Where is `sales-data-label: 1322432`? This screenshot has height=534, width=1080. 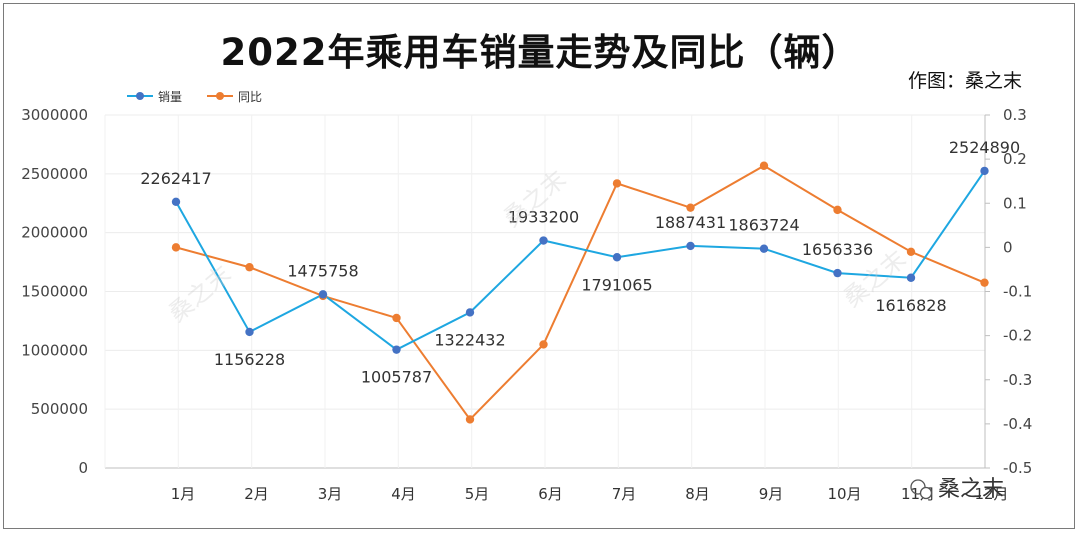 sales-data-label: 1322432 is located at coordinates (469, 339).